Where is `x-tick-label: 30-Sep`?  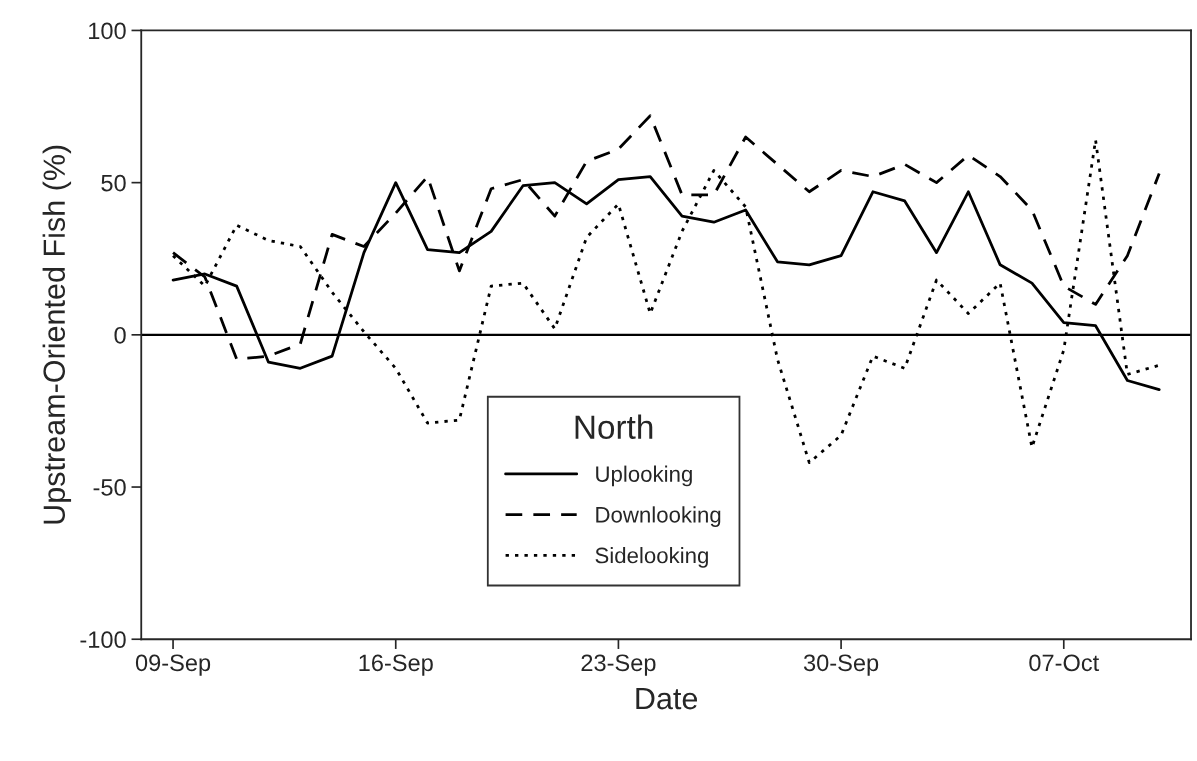 x-tick-label: 30-Sep is located at coordinates (841, 665).